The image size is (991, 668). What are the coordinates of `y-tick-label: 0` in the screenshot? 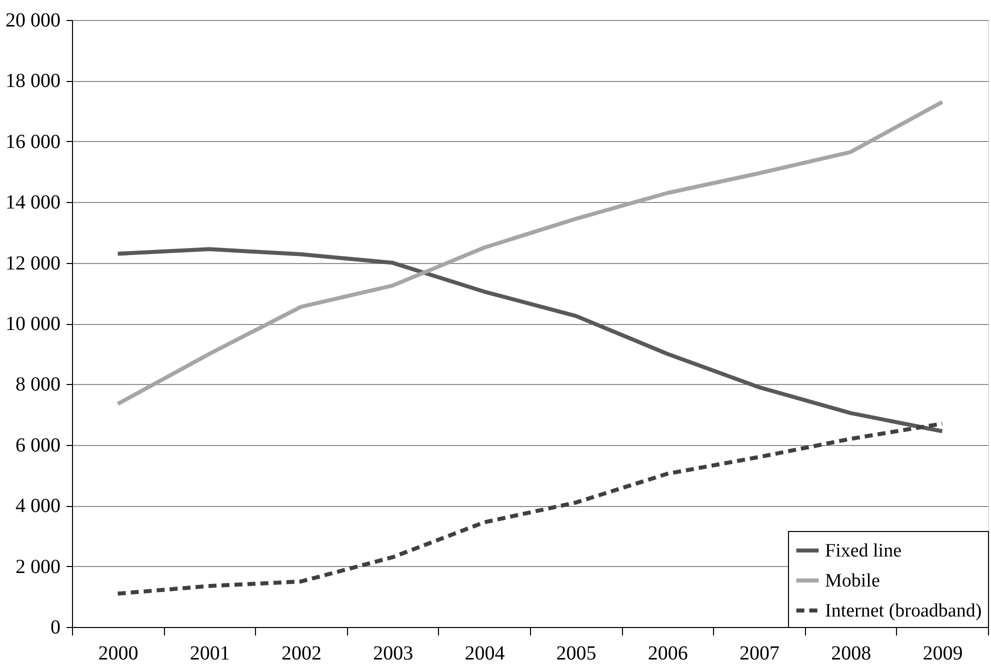 It's located at (55, 627).